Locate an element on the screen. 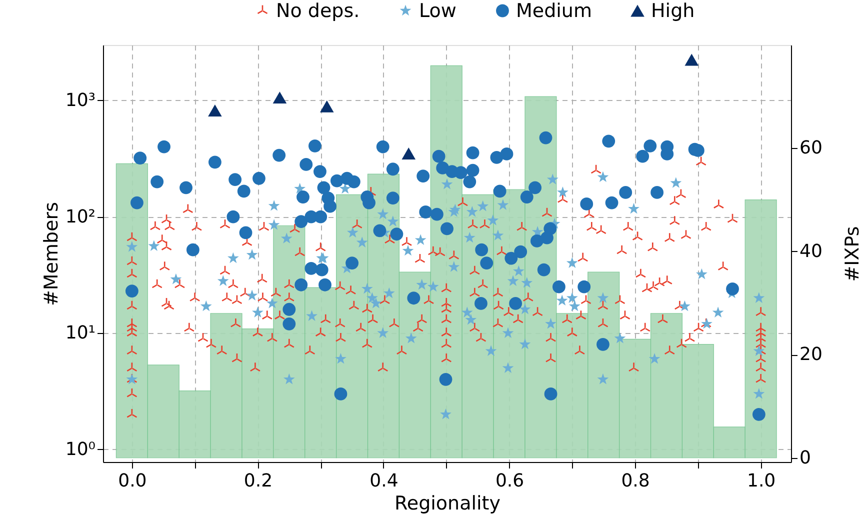 The width and height of the screenshot is (866, 531). x-tick-label: 0.4 is located at coordinates (384, 481).